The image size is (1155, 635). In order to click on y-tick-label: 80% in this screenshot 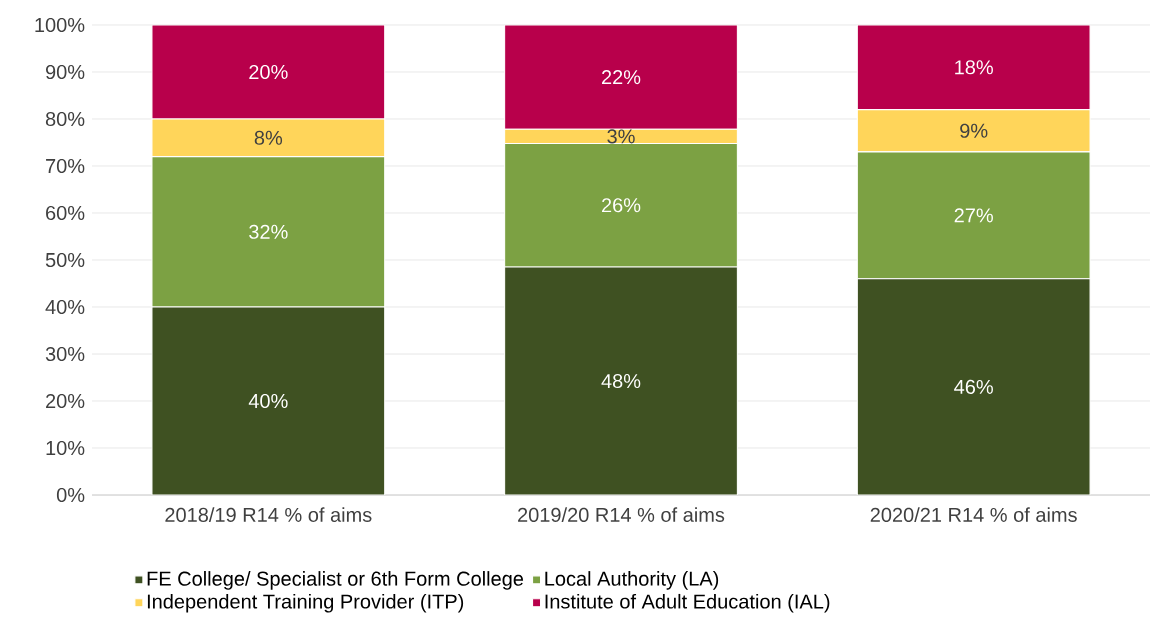, I will do `click(65, 119)`.